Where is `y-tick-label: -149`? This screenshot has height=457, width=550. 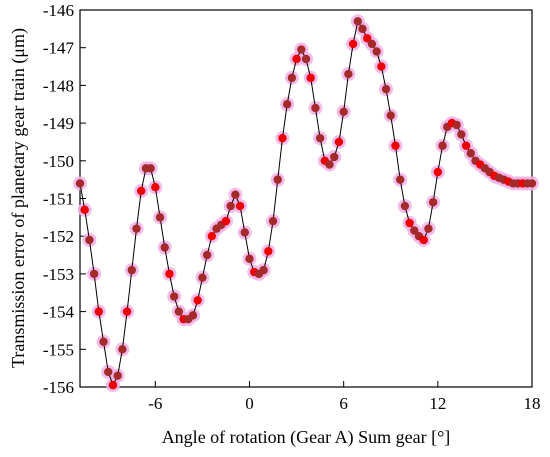
y-tick-label: -149 is located at coordinates (58, 123).